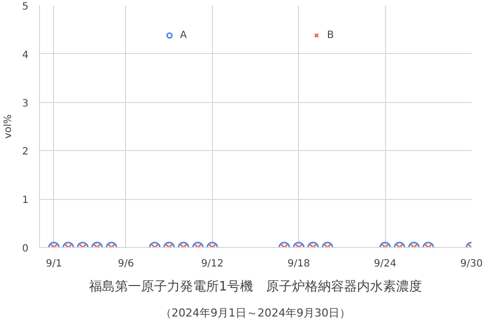 Image resolution: width=500 pixels, height=328 pixels. Describe the element at coordinates (25, 152) in the screenshot. I see `y-tick-label: 2` at that location.